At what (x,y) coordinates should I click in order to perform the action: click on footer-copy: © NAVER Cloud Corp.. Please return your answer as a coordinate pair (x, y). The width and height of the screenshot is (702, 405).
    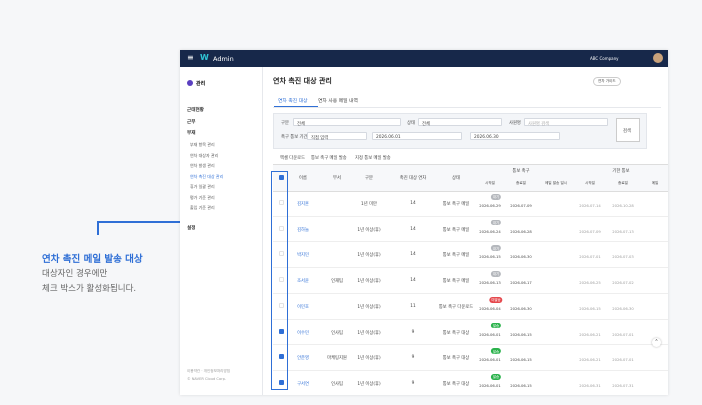
    Looking at the image, I should click on (207, 379).